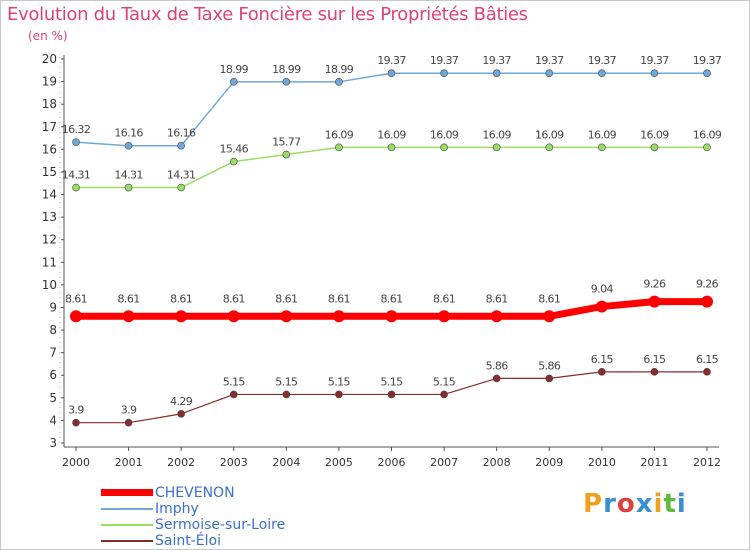  Describe the element at coordinates (129, 410) in the screenshot. I see `data-label: 3.9` at that location.